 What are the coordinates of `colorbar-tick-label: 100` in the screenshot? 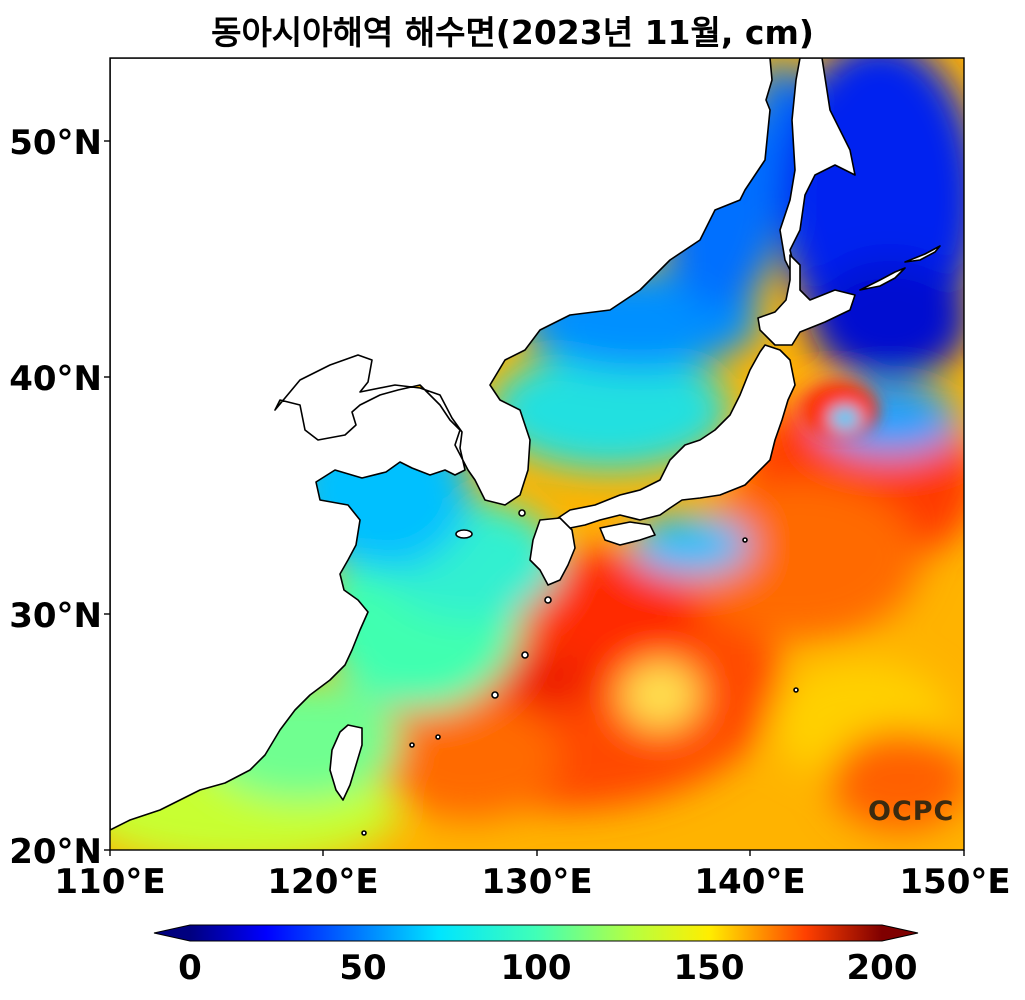 It's located at (536, 968).